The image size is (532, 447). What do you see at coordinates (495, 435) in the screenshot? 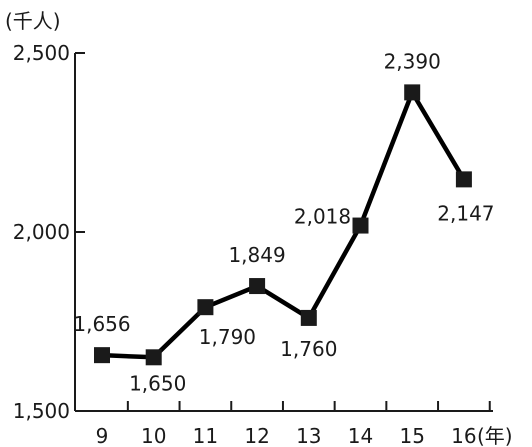
I see `x-axis-unit-label: (年)` at bounding box center [495, 435].